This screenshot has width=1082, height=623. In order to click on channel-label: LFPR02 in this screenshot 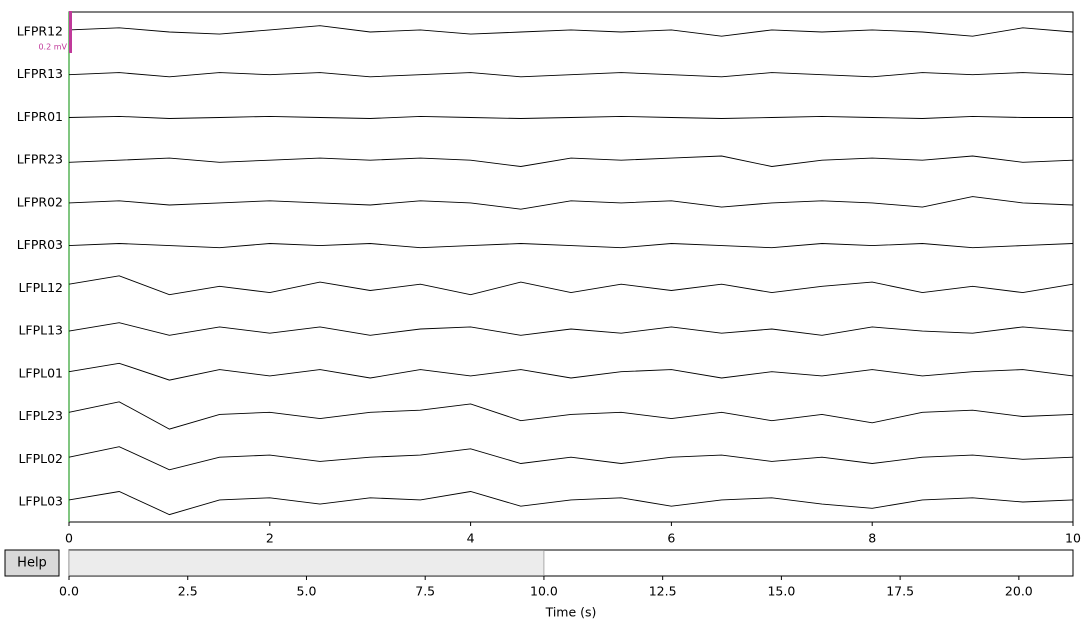, I will do `click(40, 201)`.